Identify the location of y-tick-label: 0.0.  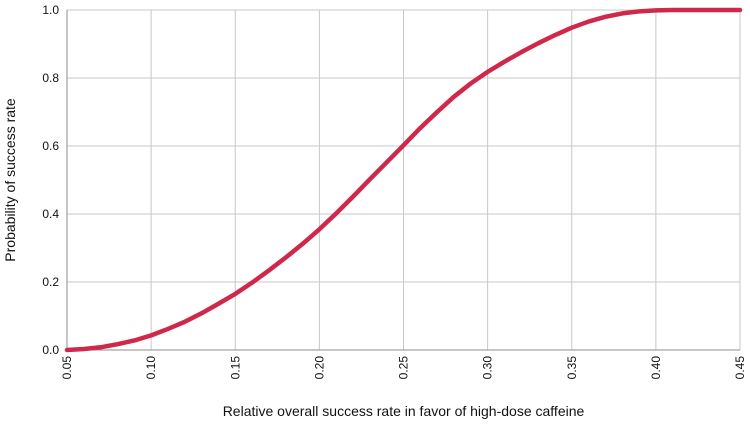
(50, 350).